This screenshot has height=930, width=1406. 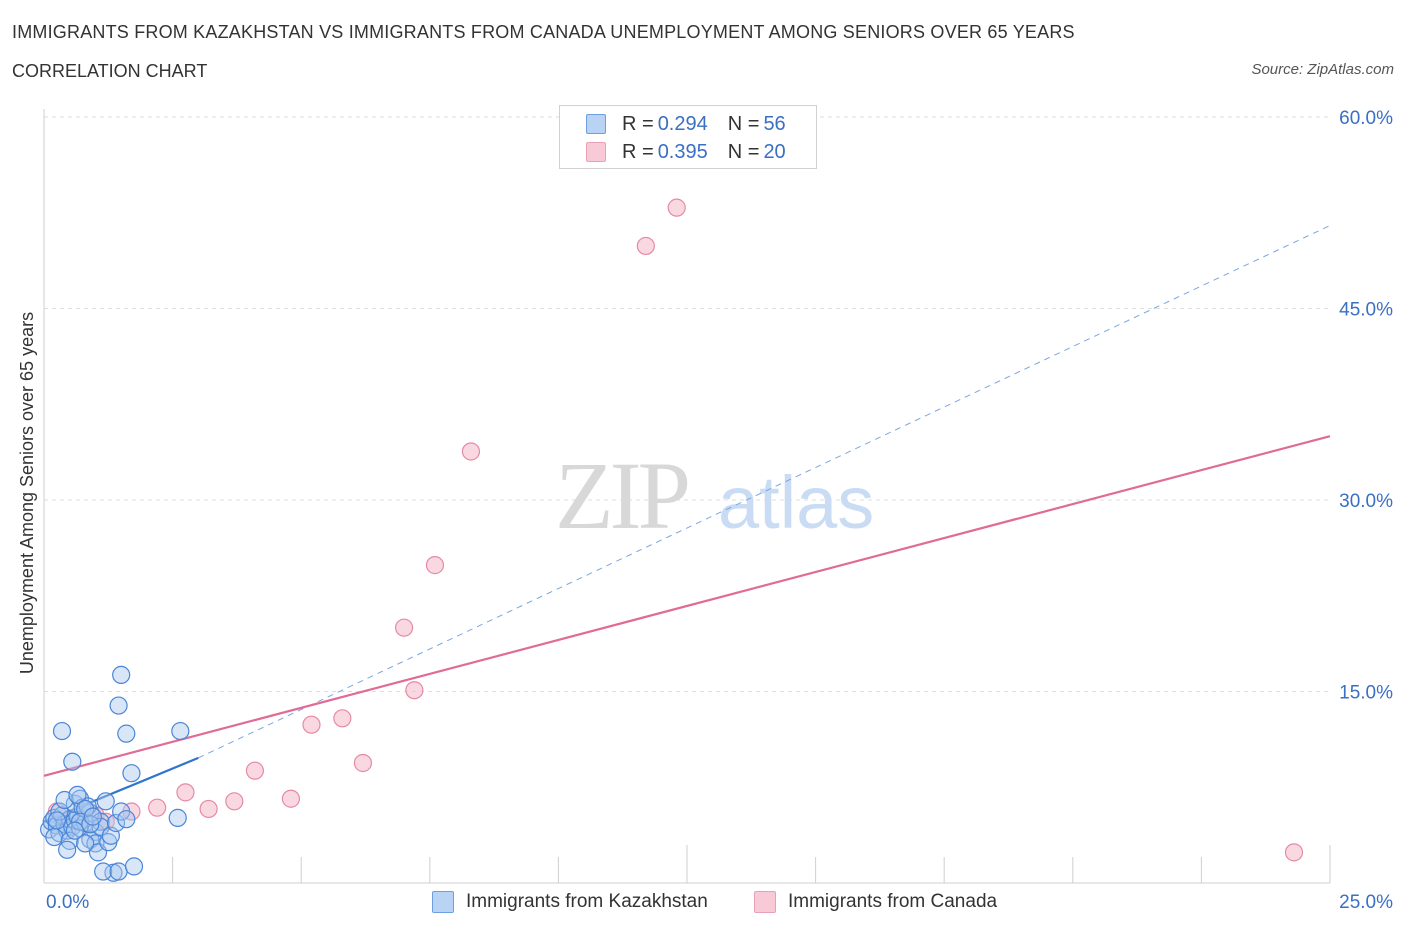 I want to click on legend-n-value: 56, so click(x=774, y=123).